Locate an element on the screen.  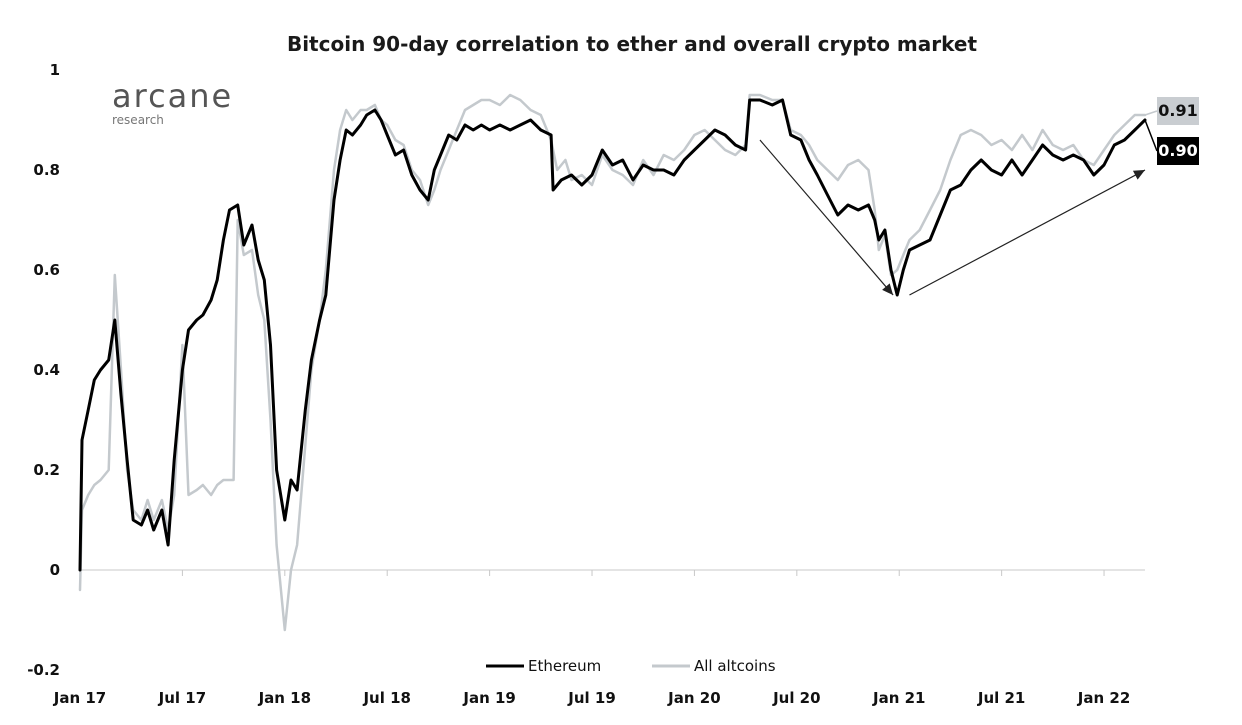
legend: Ethereum All altcoins is located at coordinates (631, 666).